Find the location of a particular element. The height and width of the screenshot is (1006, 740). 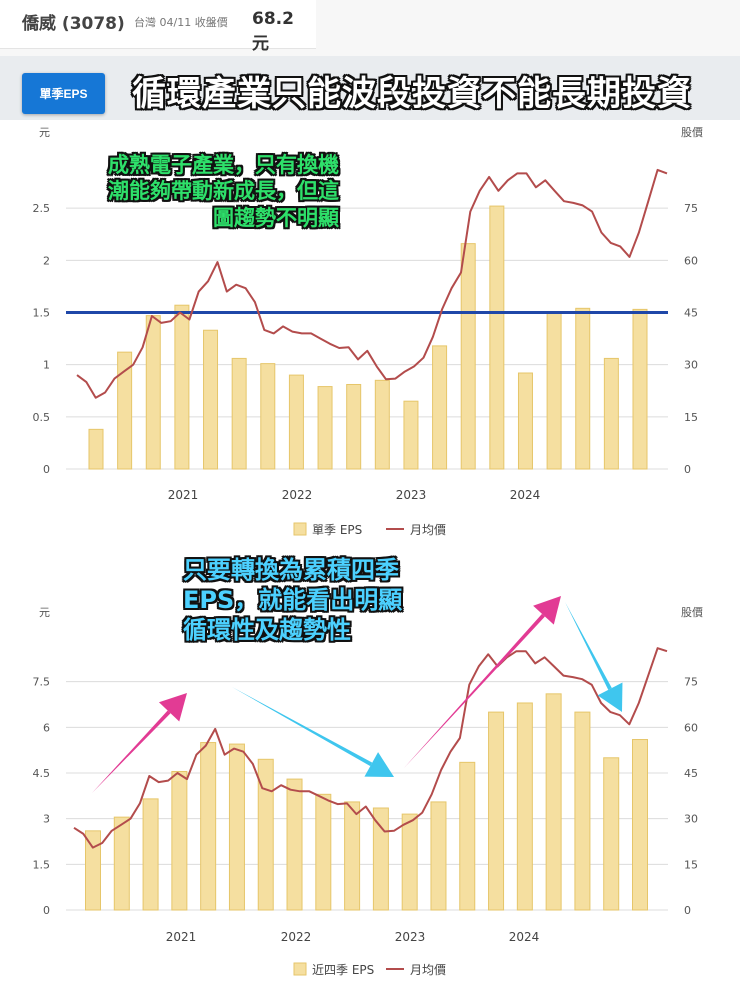

tab-quarterly-eps: 單季EPS is located at coordinates (63, 93).